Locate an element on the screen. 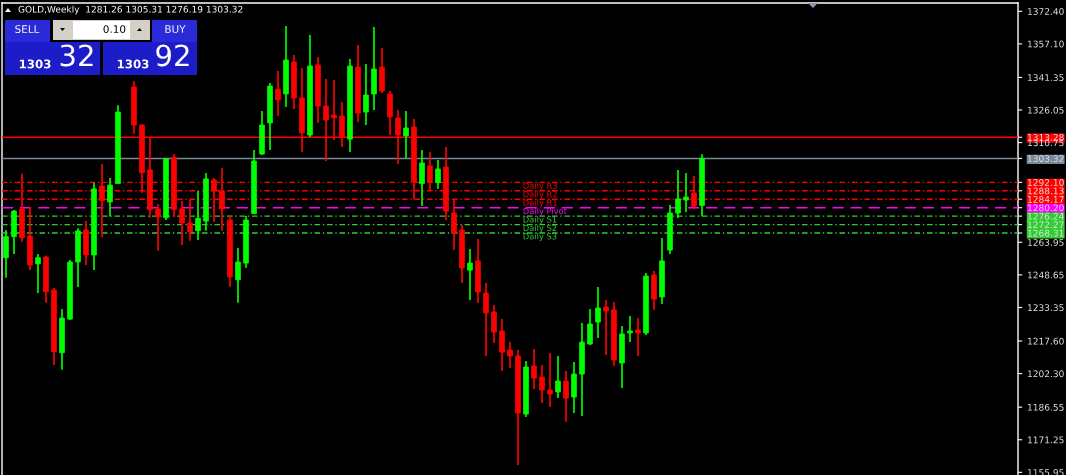  y-tick-label: 1372.40 is located at coordinates (1046, 11).